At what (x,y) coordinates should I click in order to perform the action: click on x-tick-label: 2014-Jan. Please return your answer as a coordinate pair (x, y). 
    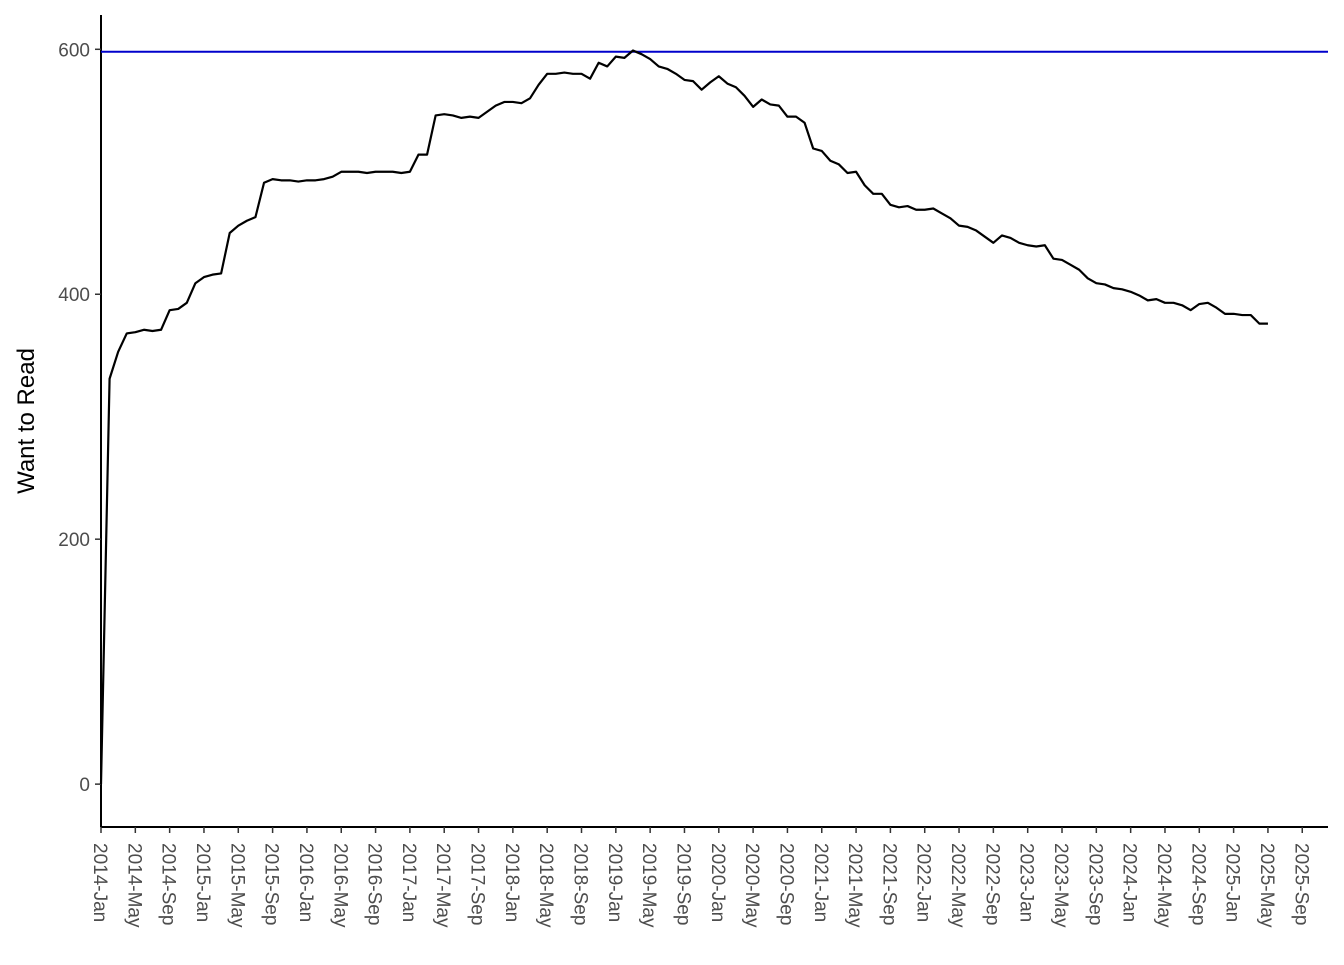
    Looking at the image, I should click on (99, 882).